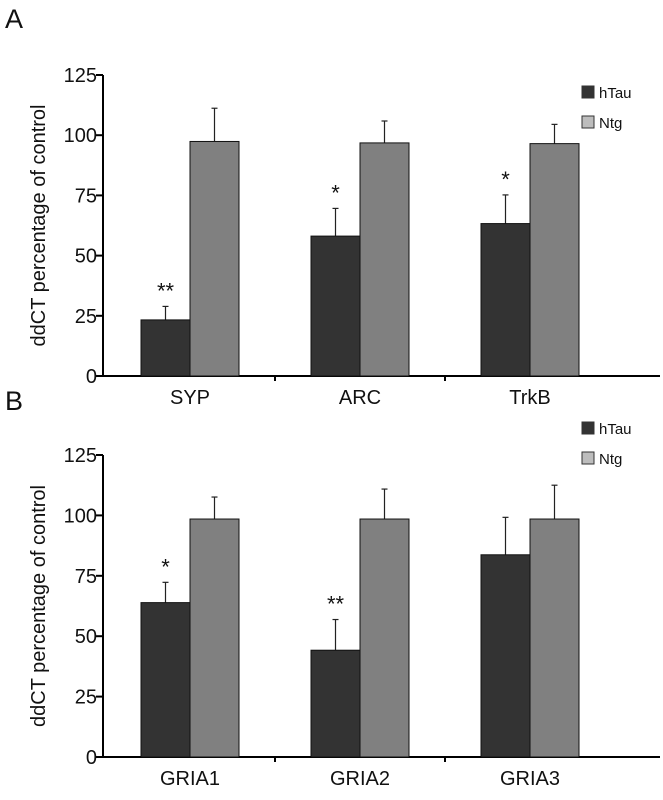  I want to click on x-tick-label: TrkB, so click(529, 398).